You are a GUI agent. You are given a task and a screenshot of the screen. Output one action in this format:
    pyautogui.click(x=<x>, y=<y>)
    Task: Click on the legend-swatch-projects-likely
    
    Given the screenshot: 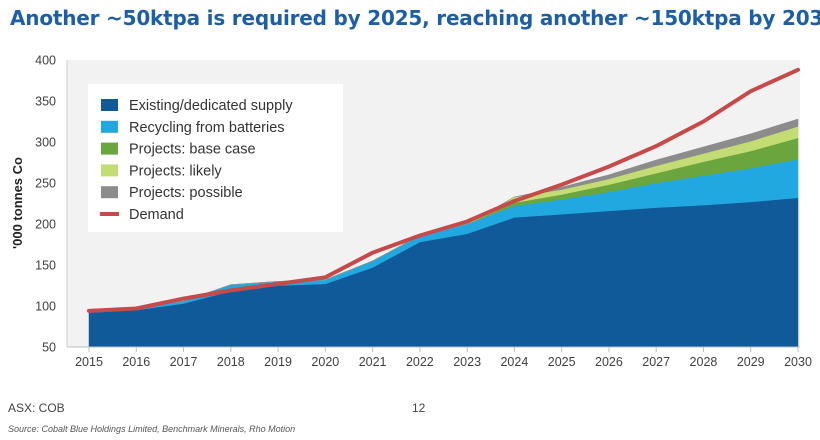 What is the action you would take?
    pyautogui.click(x=109, y=170)
    